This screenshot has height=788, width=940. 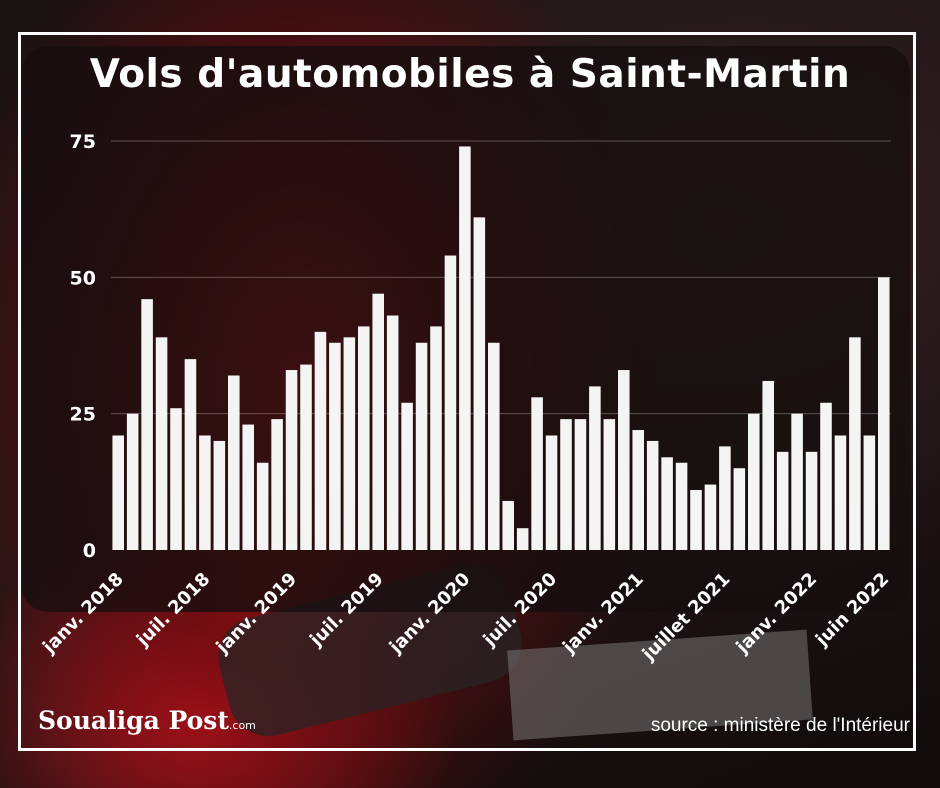 What do you see at coordinates (83, 415) in the screenshot?
I see `y-tick-label: 25` at bounding box center [83, 415].